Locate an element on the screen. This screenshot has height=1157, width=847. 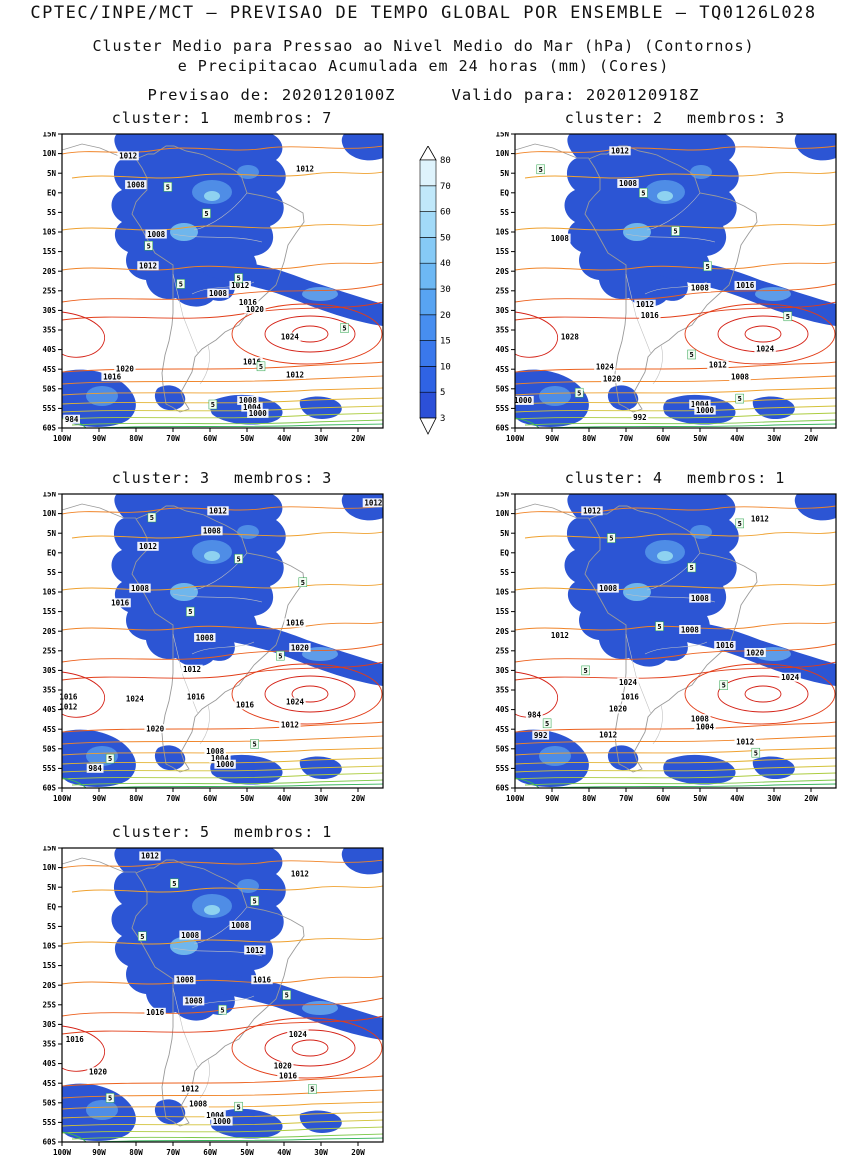
coastline-central-america is located at coordinates (552, 511).